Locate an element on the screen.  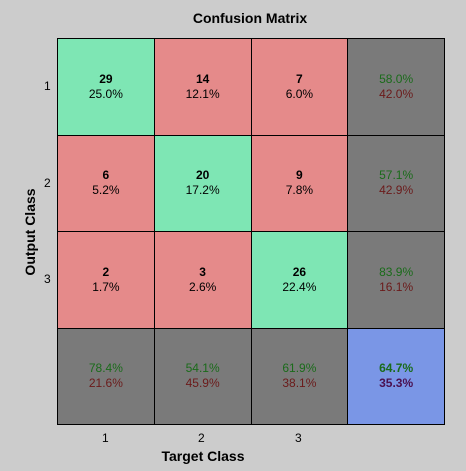
matrix-cell: 29 25.0% is located at coordinates (106, 87).